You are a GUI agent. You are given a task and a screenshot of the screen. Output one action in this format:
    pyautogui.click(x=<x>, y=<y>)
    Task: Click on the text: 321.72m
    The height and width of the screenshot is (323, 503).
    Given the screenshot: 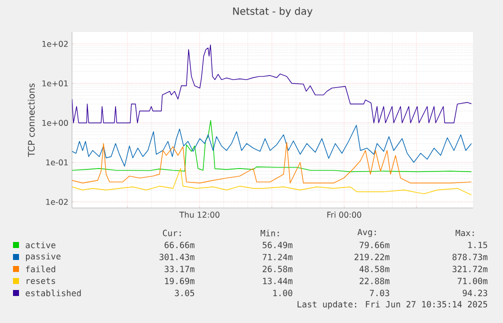 What is the action you would take?
    pyautogui.click(x=470, y=269)
    